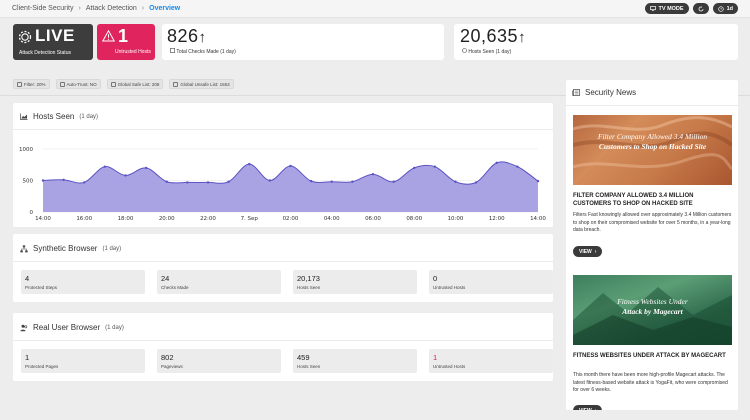 The width and height of the screenshot is (750, 420). Describe the element at coordinates (165, 8) in the screenshot. I see `breadcrumb-item-overview: Overview` at that location.